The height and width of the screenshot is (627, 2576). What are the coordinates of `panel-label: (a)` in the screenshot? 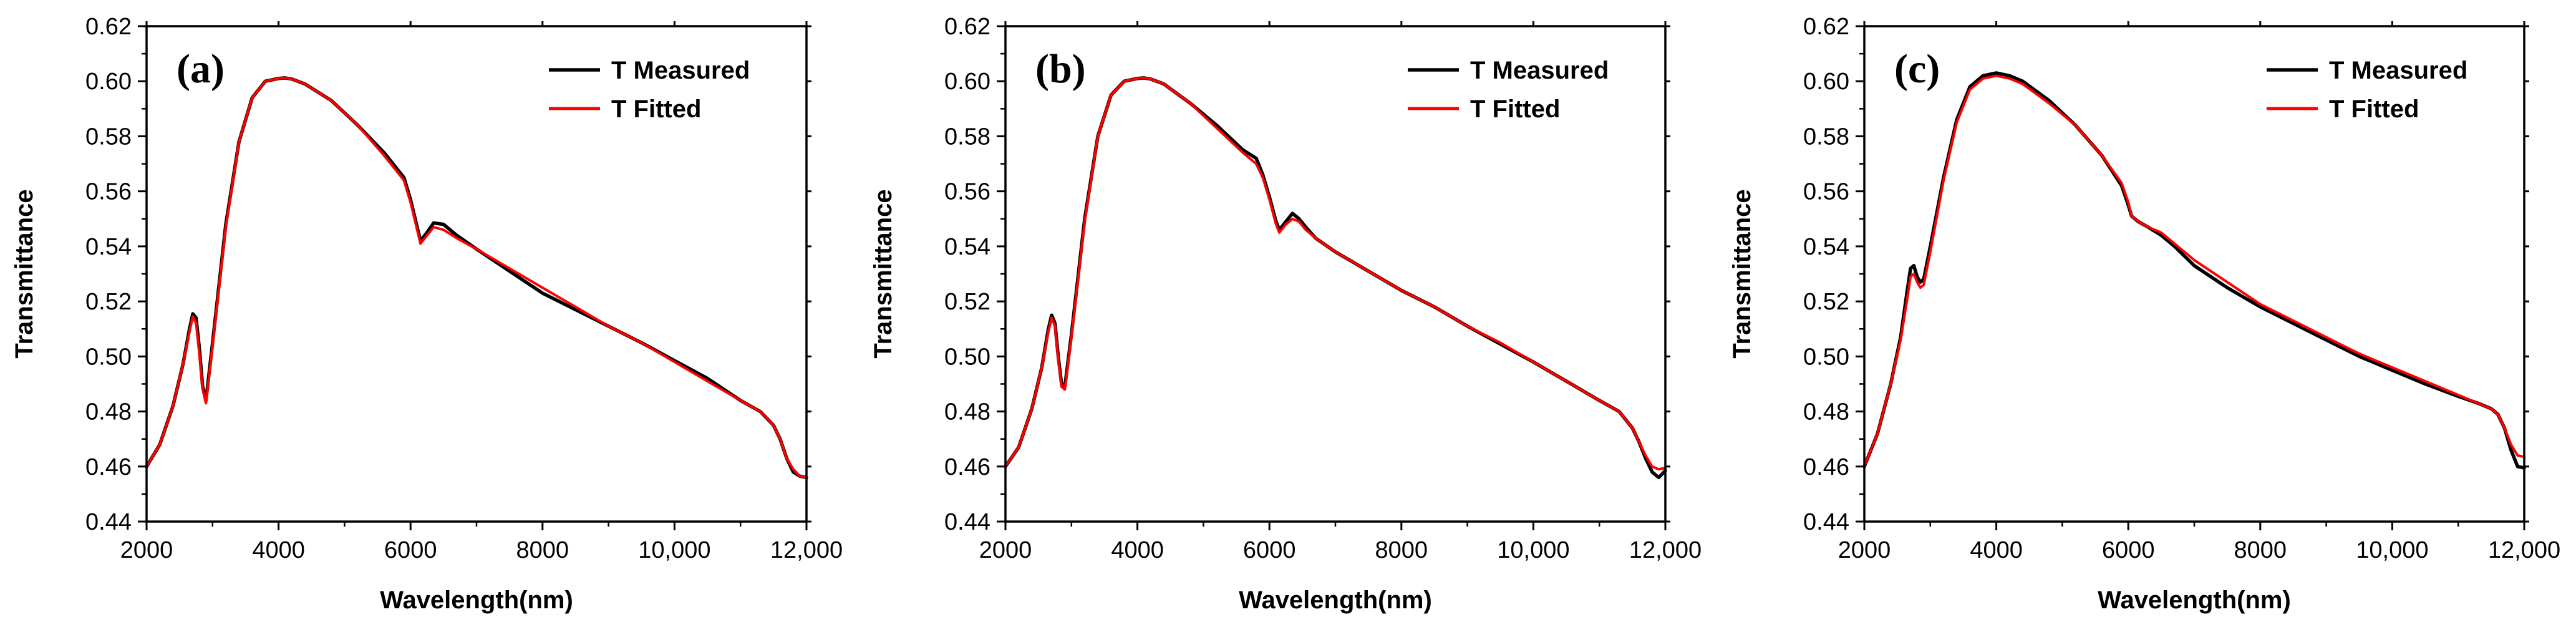 It's located at (201, 69).